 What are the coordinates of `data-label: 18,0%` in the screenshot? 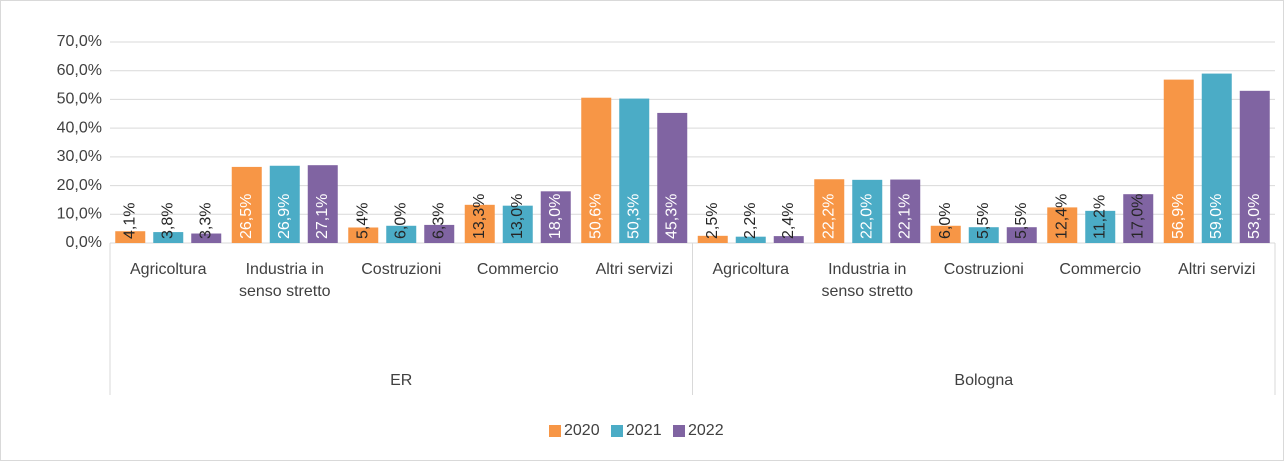 It's located at (555, 216).